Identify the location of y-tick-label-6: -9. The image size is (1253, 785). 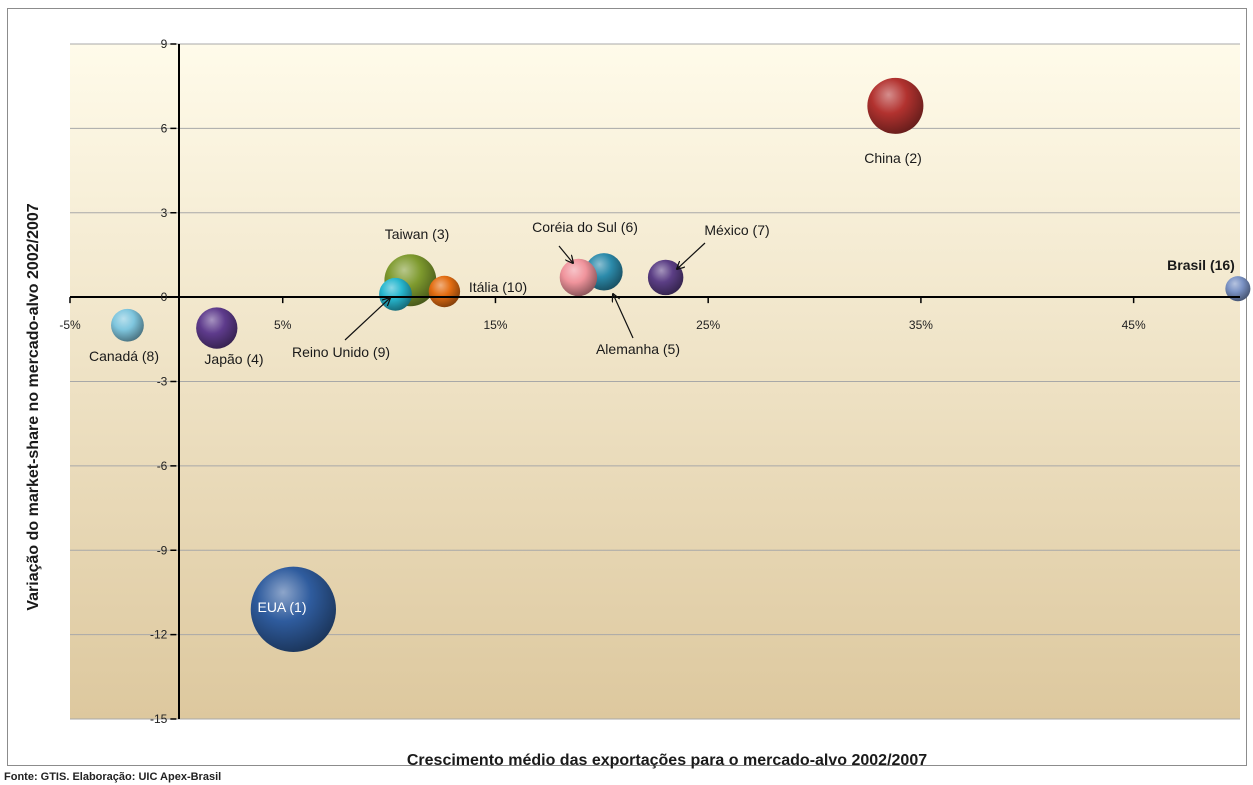
(162, 550).